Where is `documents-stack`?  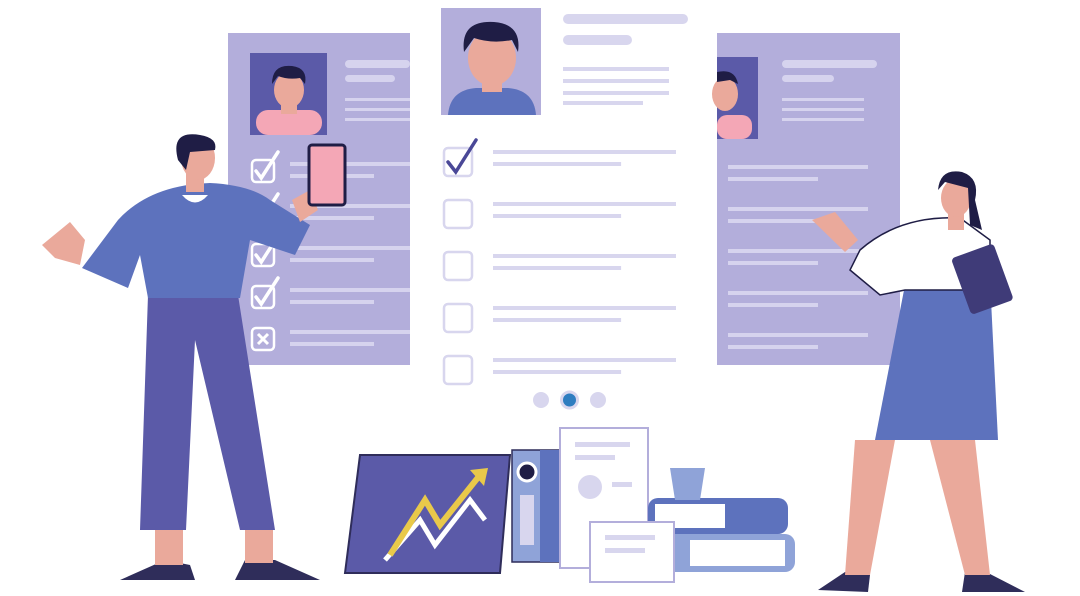 documents-stack is located at coordinates (653, 505).